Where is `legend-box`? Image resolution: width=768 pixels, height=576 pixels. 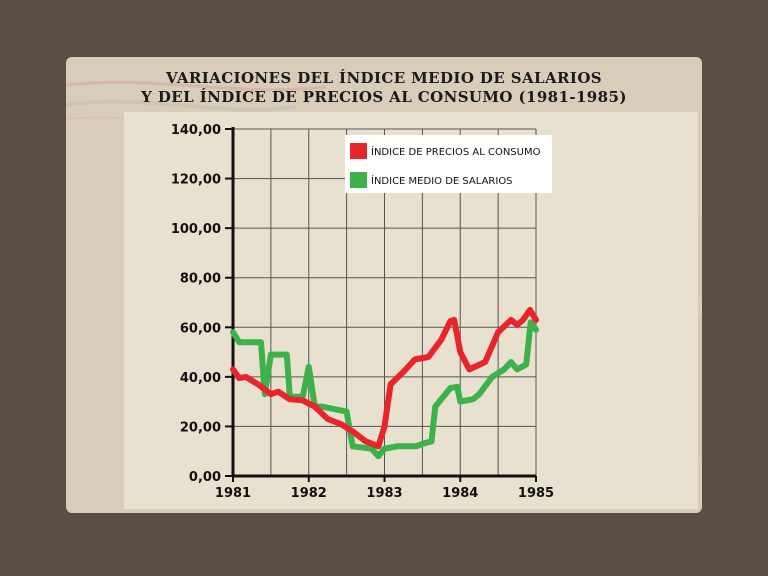
legend-box is located at coordinates (448, 164).